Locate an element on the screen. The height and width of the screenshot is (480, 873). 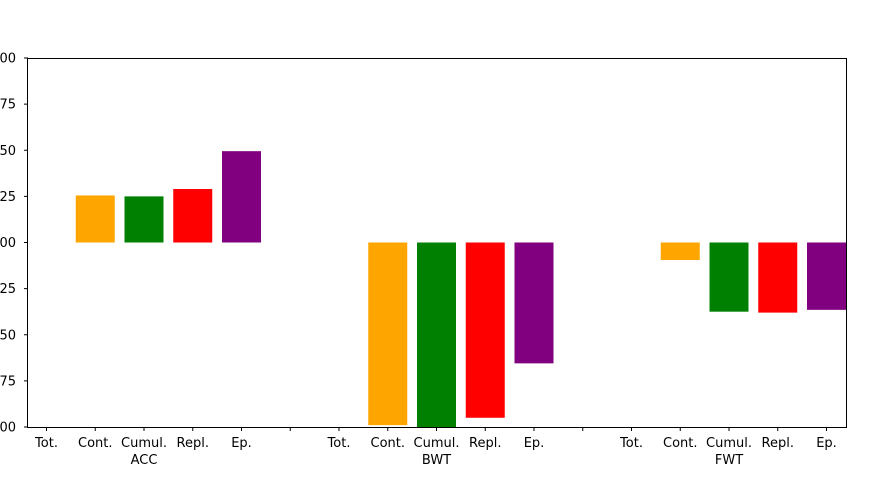
bar-bwt-ep is located at coordinates (534, 303).